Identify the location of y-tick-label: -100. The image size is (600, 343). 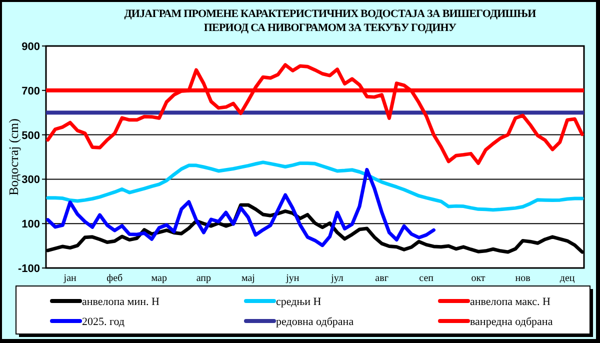
(29, 269).